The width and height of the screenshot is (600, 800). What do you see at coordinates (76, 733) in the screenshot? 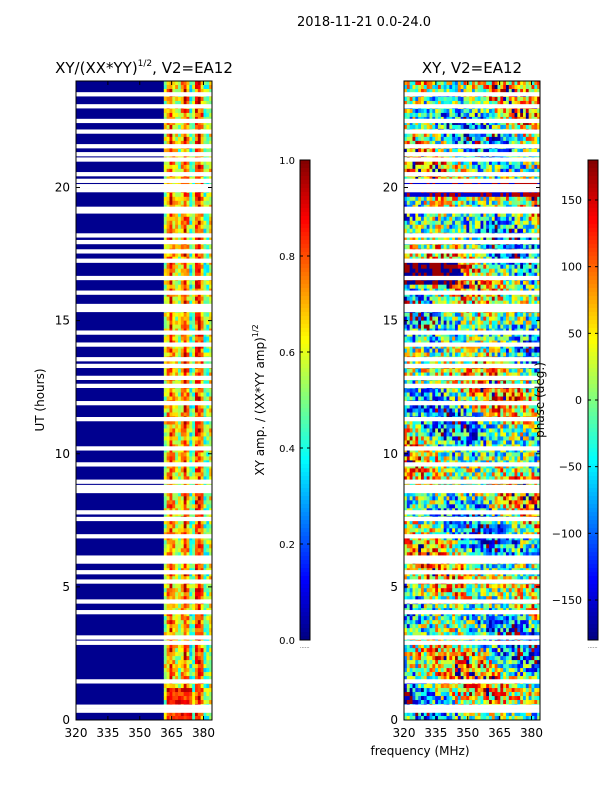
I see `x-tick-label: 320` at bounding box center [76, 733].